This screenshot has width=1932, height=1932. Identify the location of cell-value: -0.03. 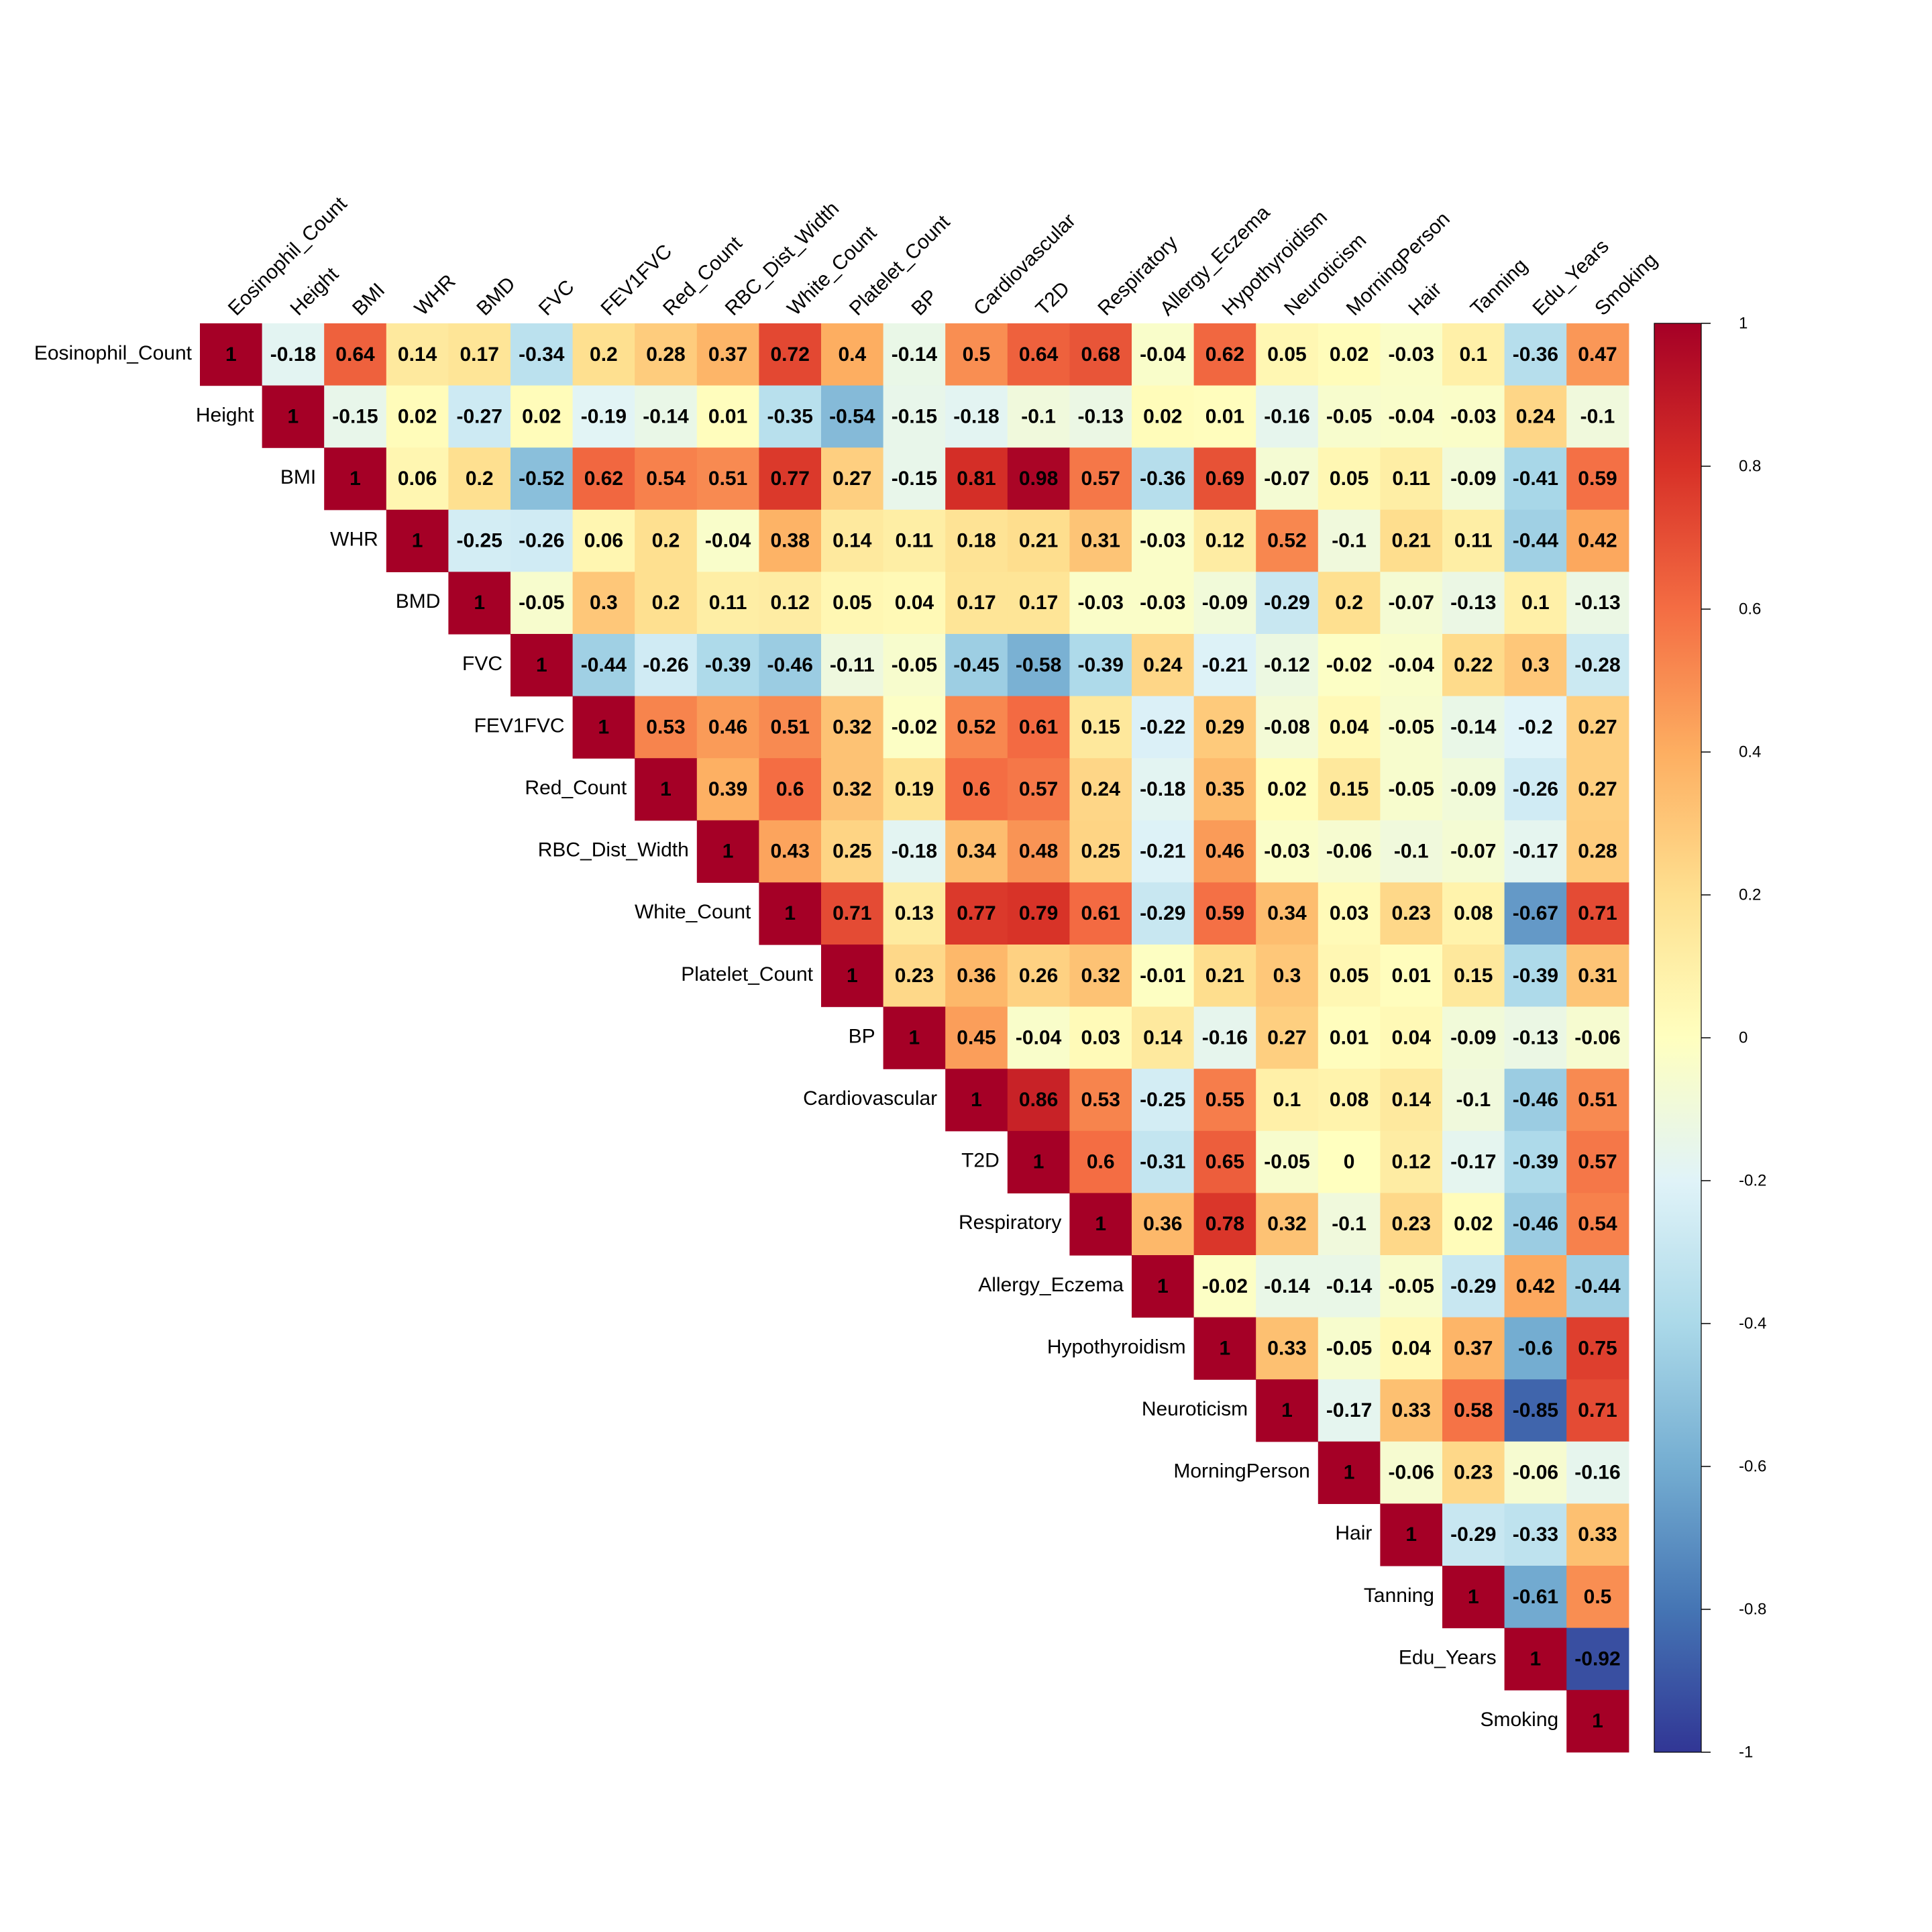
(1101, 603).